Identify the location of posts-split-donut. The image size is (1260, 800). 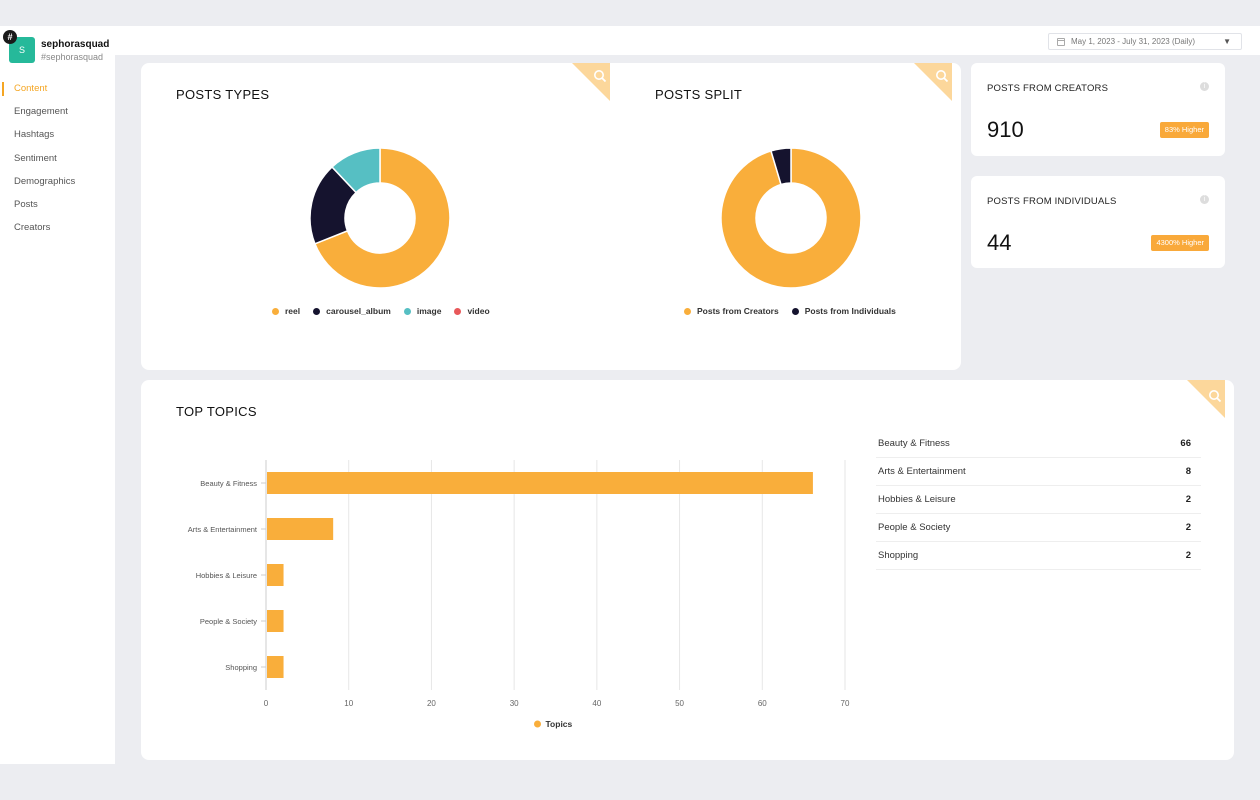
(791, 218).